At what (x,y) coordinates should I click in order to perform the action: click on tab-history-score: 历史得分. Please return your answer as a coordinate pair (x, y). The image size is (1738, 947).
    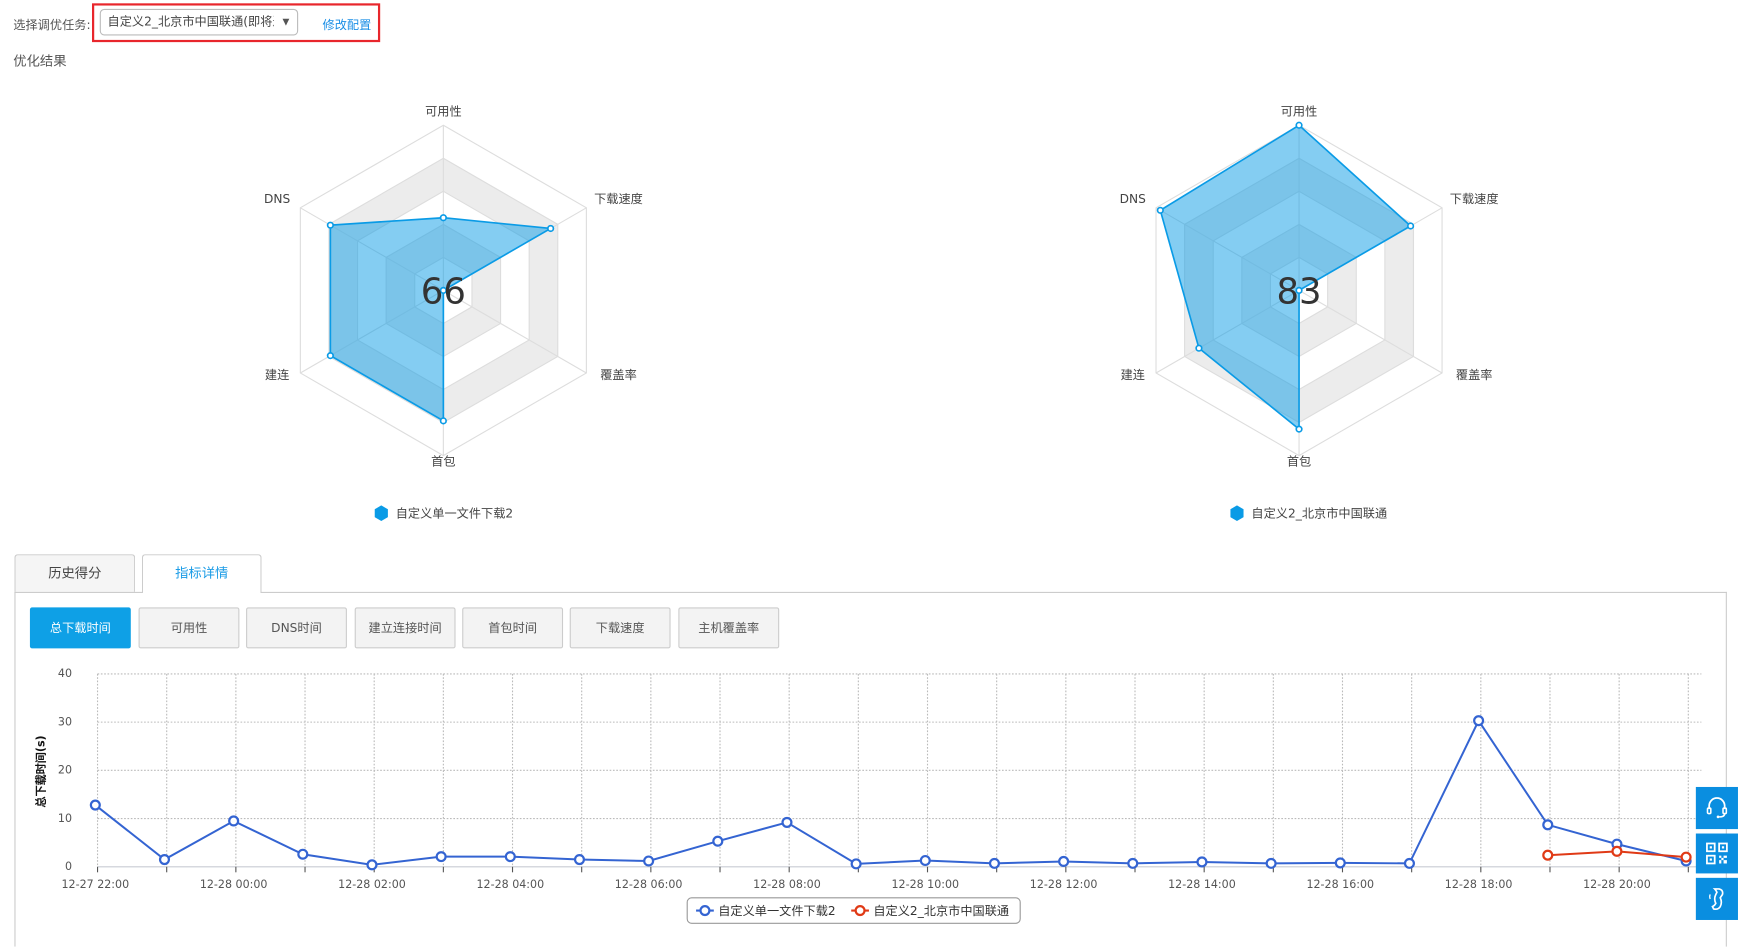
    Looking at the image, I should click on (75, 573).